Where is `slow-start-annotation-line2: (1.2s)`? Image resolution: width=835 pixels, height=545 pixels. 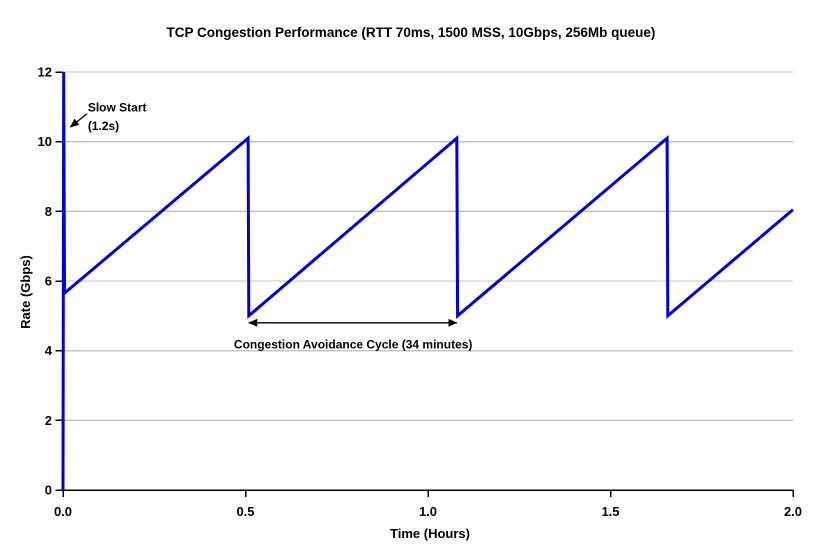
slow-start-annotation-line2: (1.2s) is located at coordinates (103, 126).